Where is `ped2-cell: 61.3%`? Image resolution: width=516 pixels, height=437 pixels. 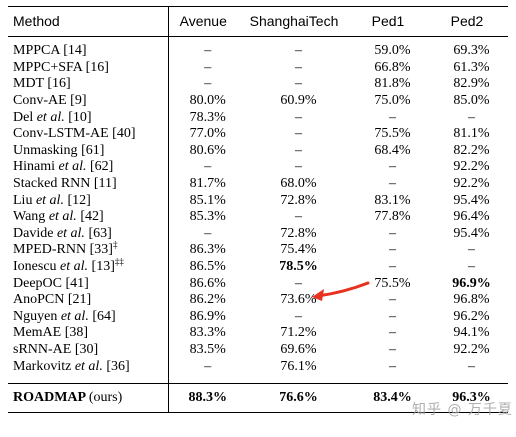
ped2-cell: 61.3% is located at coordinates (471, 67).